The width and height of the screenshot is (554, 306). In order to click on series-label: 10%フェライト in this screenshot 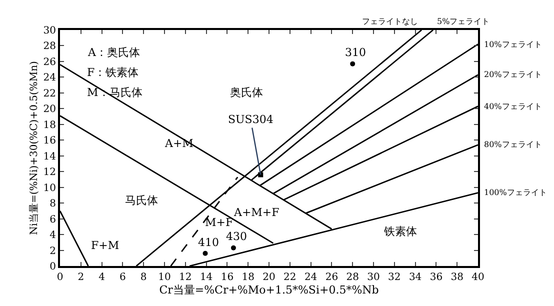, I will do `click(513, 44)`.